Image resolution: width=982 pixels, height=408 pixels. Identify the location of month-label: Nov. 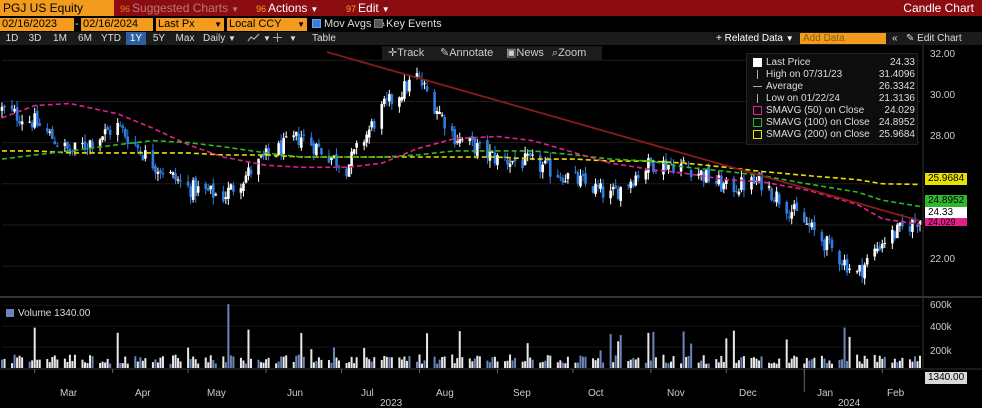
(676, 393).